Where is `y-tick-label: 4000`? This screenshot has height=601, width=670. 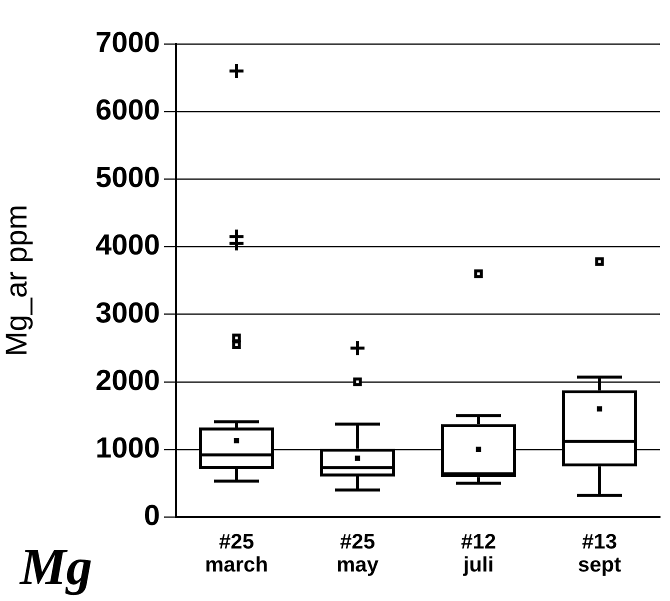 y-tick-label: 4000 is located at coordinates (127, 246).